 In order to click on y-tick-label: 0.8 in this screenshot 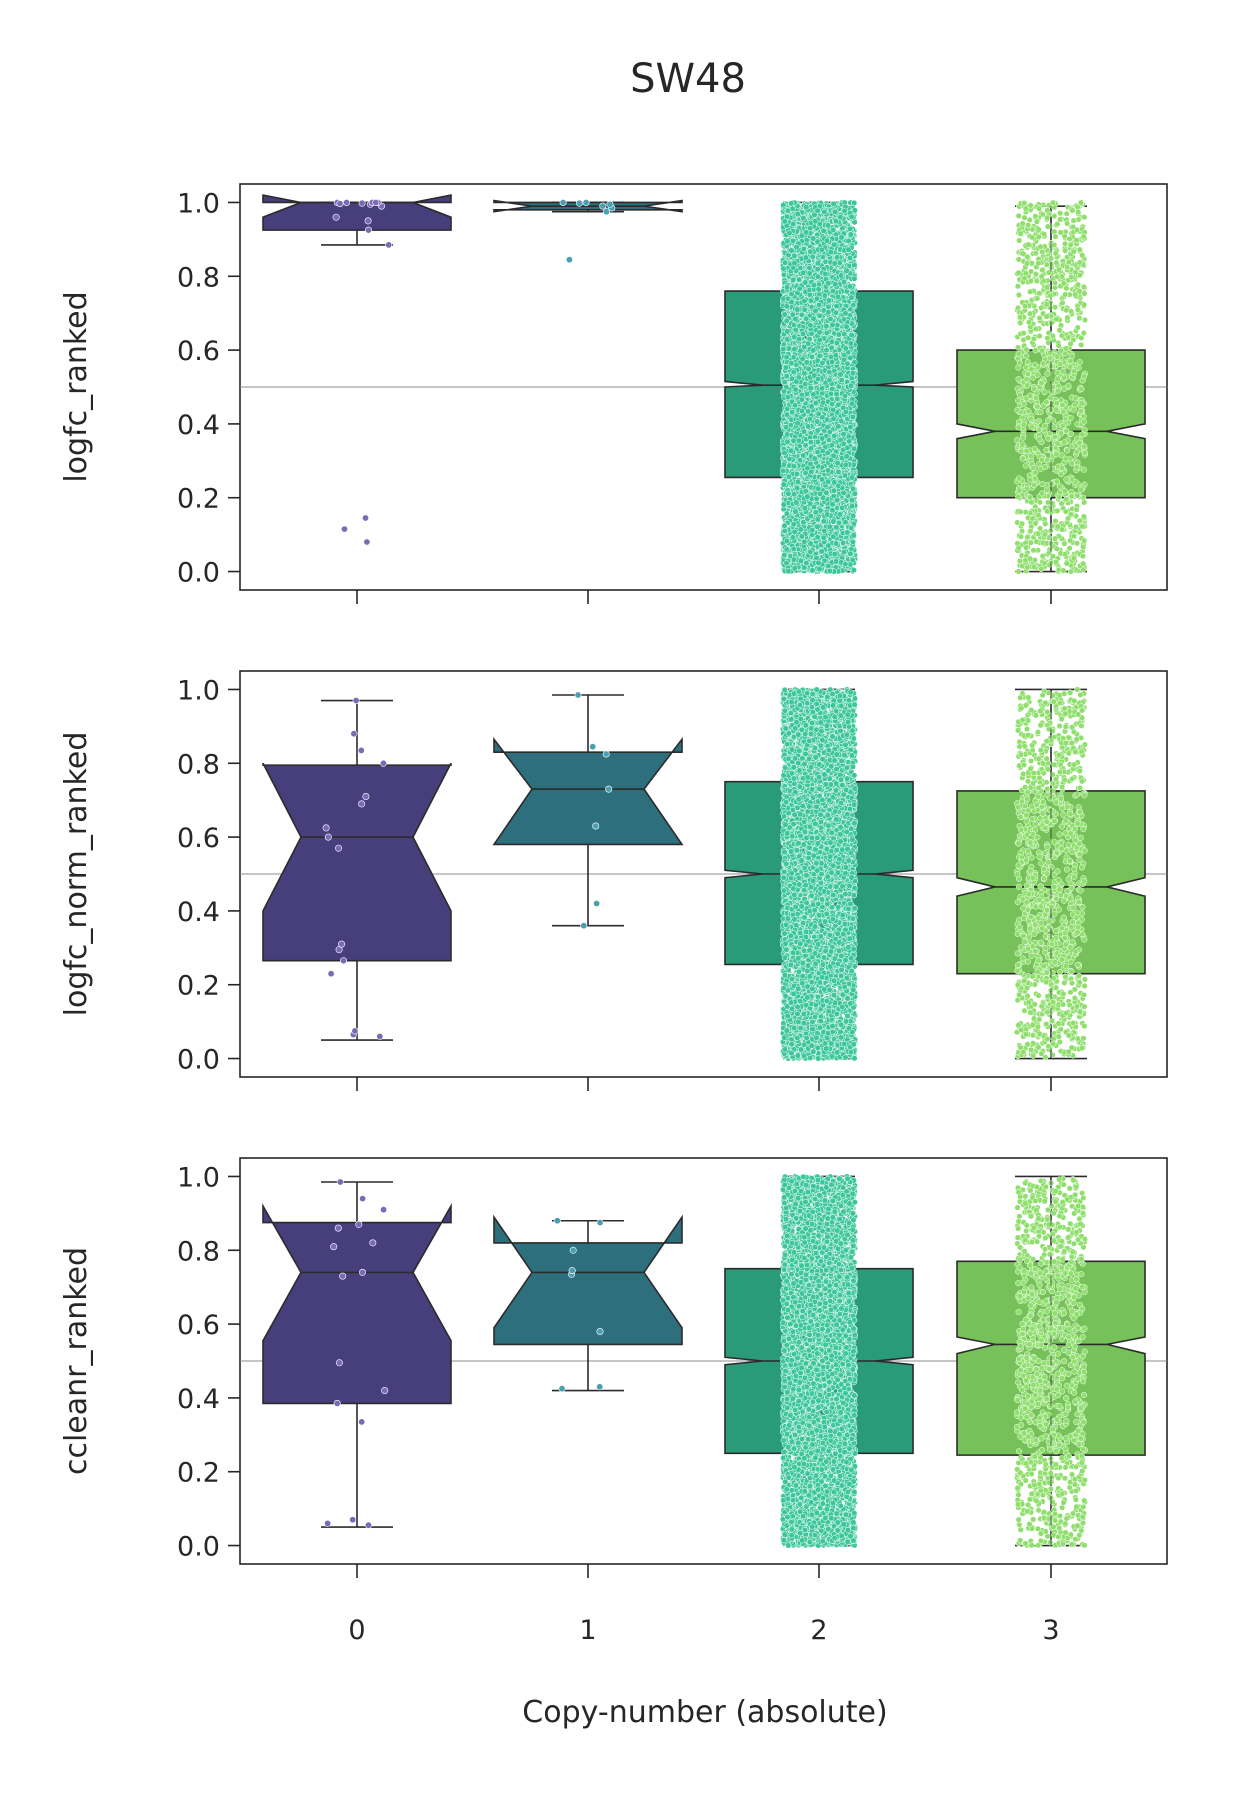, I will do `click(198, 277)`.